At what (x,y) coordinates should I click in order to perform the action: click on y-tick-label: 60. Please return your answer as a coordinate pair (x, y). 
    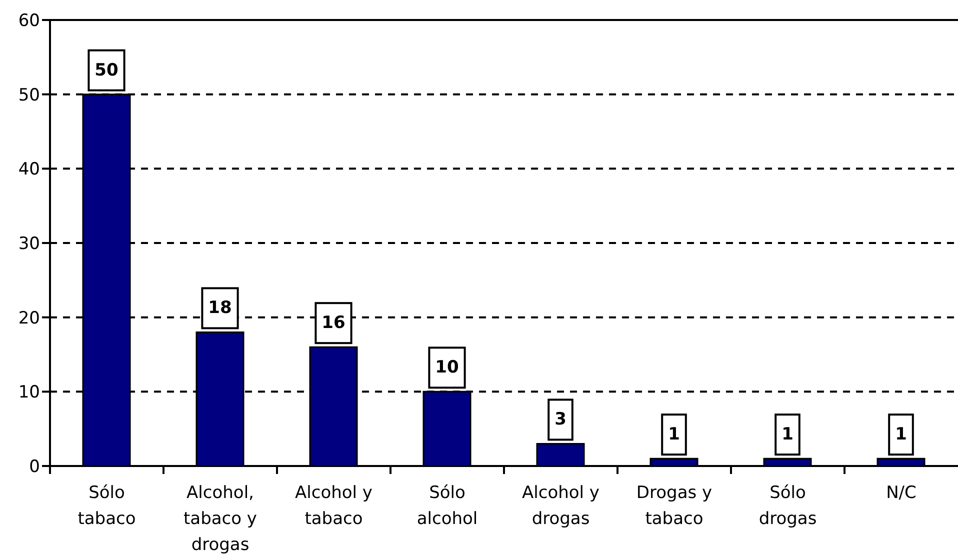
    Looking at the image, I should click on (29, 21).